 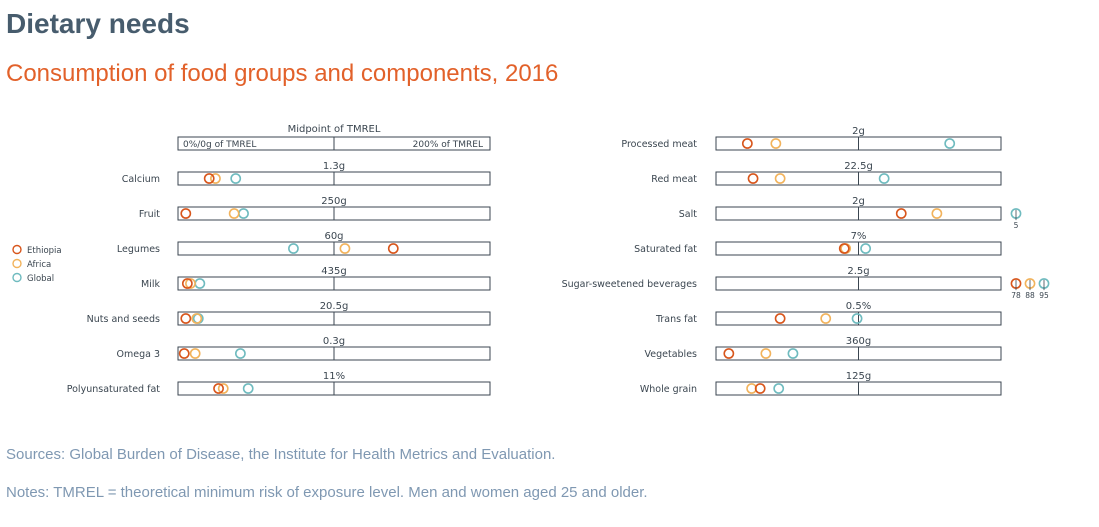 What do you see at coordinates (218, 388) in the screenshot?
I see `point-ethiopia-polyunsaturated-fat` at bounding box center [218, 388].